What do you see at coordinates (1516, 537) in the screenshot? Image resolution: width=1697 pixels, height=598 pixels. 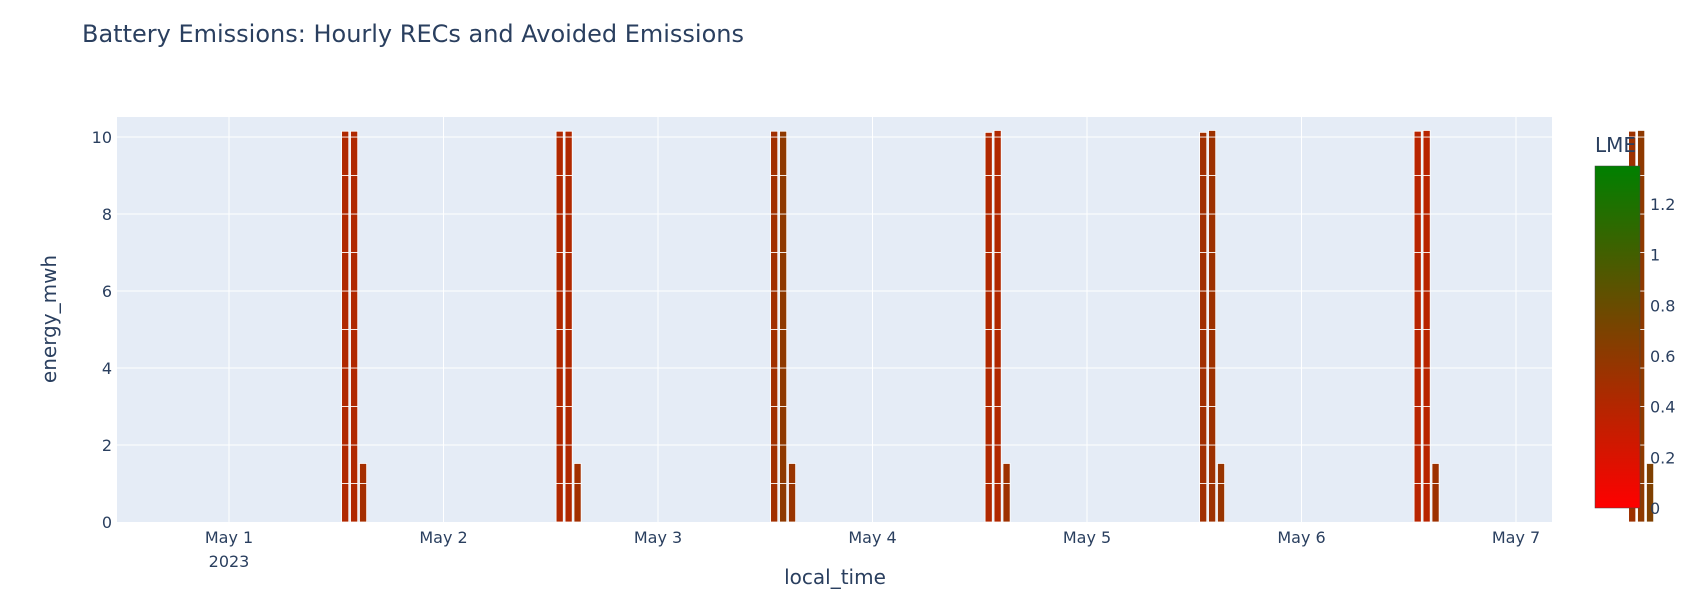 I see `x-tick-label: May 7` at bounding box center [1516, 537].